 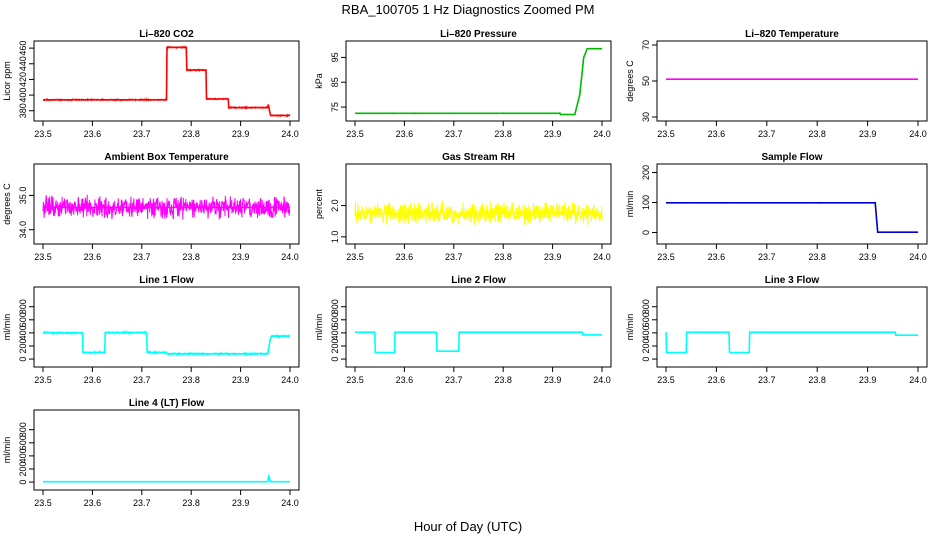 What do you see at coordinates (792, 280) in the screenshot?
I see `panel-title: Line 3 Flow` at bounding box center [792, 280].